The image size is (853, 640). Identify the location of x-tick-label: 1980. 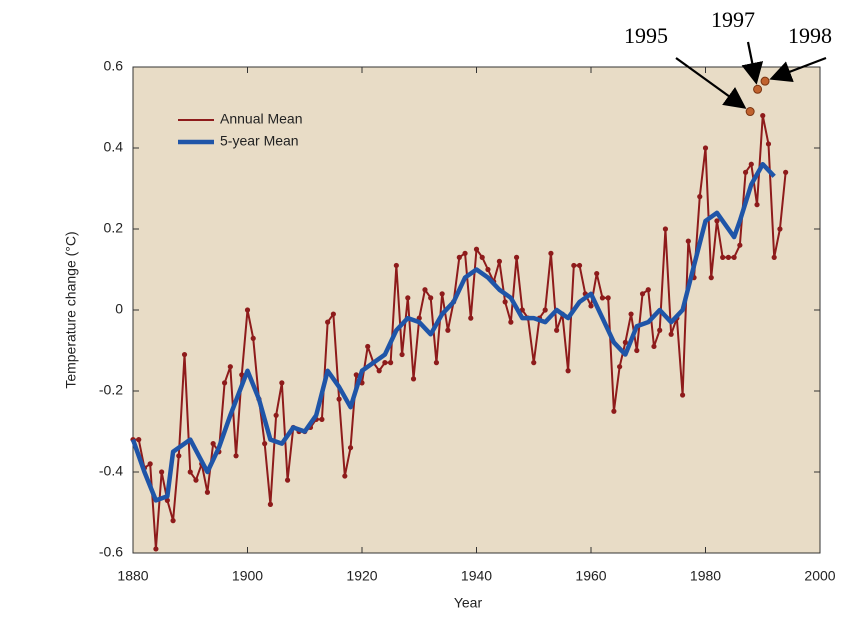
(705, 576).